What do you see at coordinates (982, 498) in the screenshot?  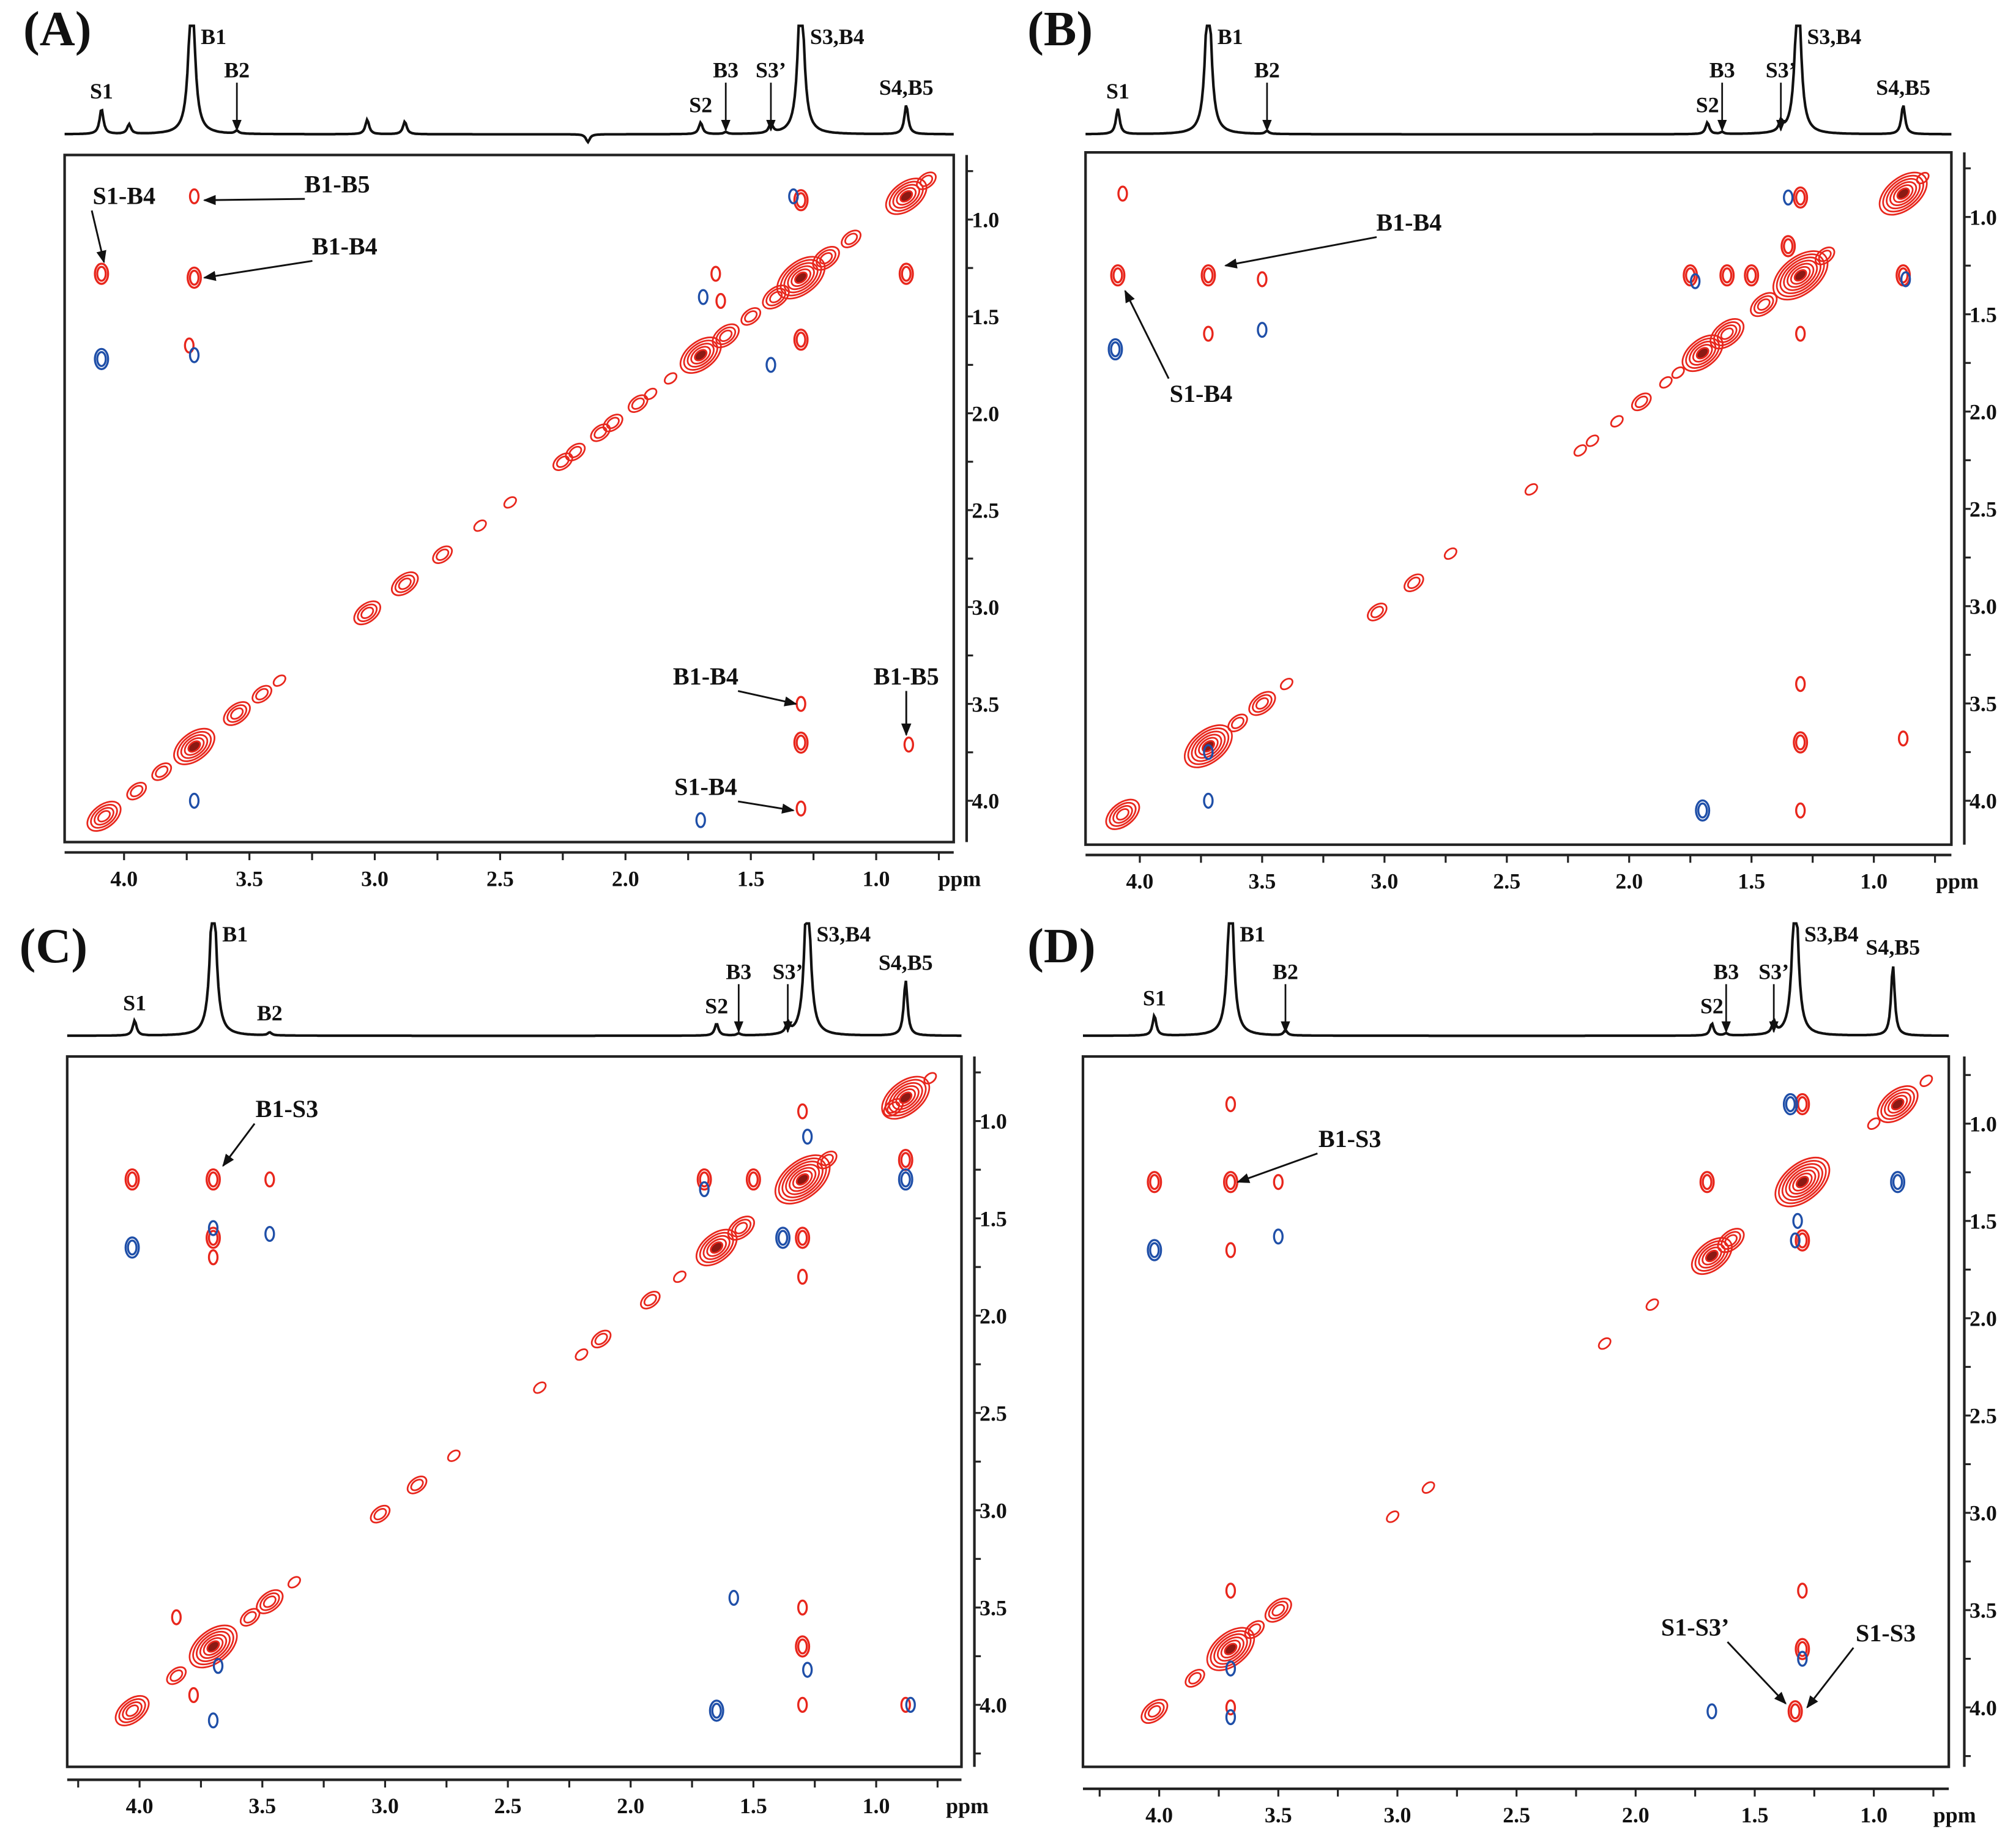 I see `y-axis: 1.0 1.5 2.0 2.5 3.0 3.5 4.0` at bounding box center [982, 498].